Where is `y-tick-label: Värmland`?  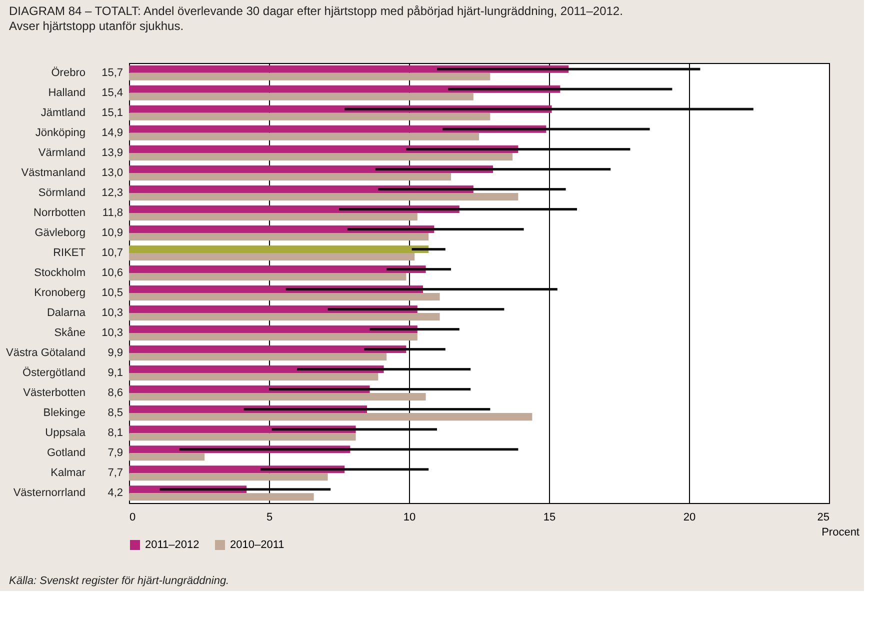
y-tick-label: Värmland is located at coordinates (62, 152).